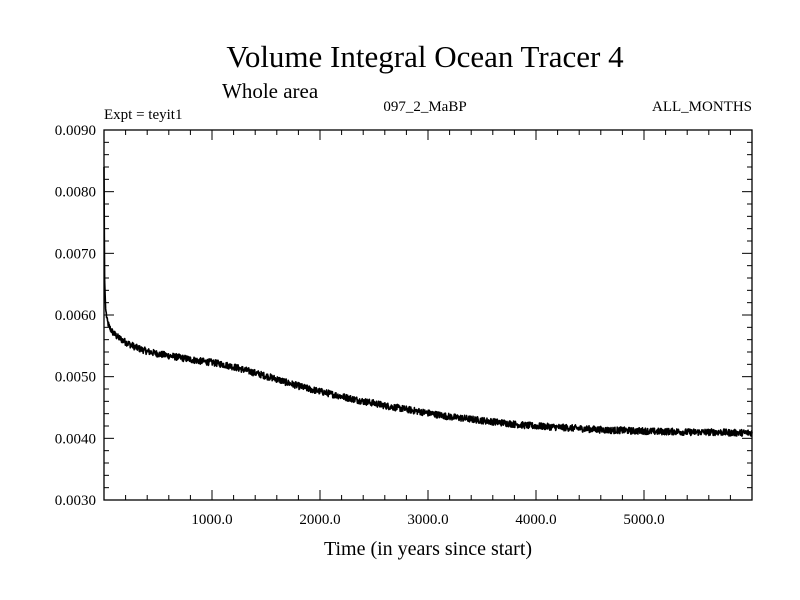  What do you see at coordinates (75, 254) in the screenshot?
I see `y-tick-label: 0.0070` at bounding box center [75, 254].